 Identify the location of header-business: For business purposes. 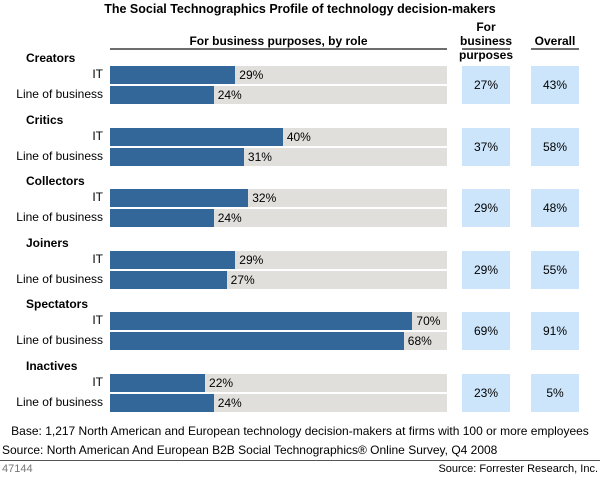
(485, 41).